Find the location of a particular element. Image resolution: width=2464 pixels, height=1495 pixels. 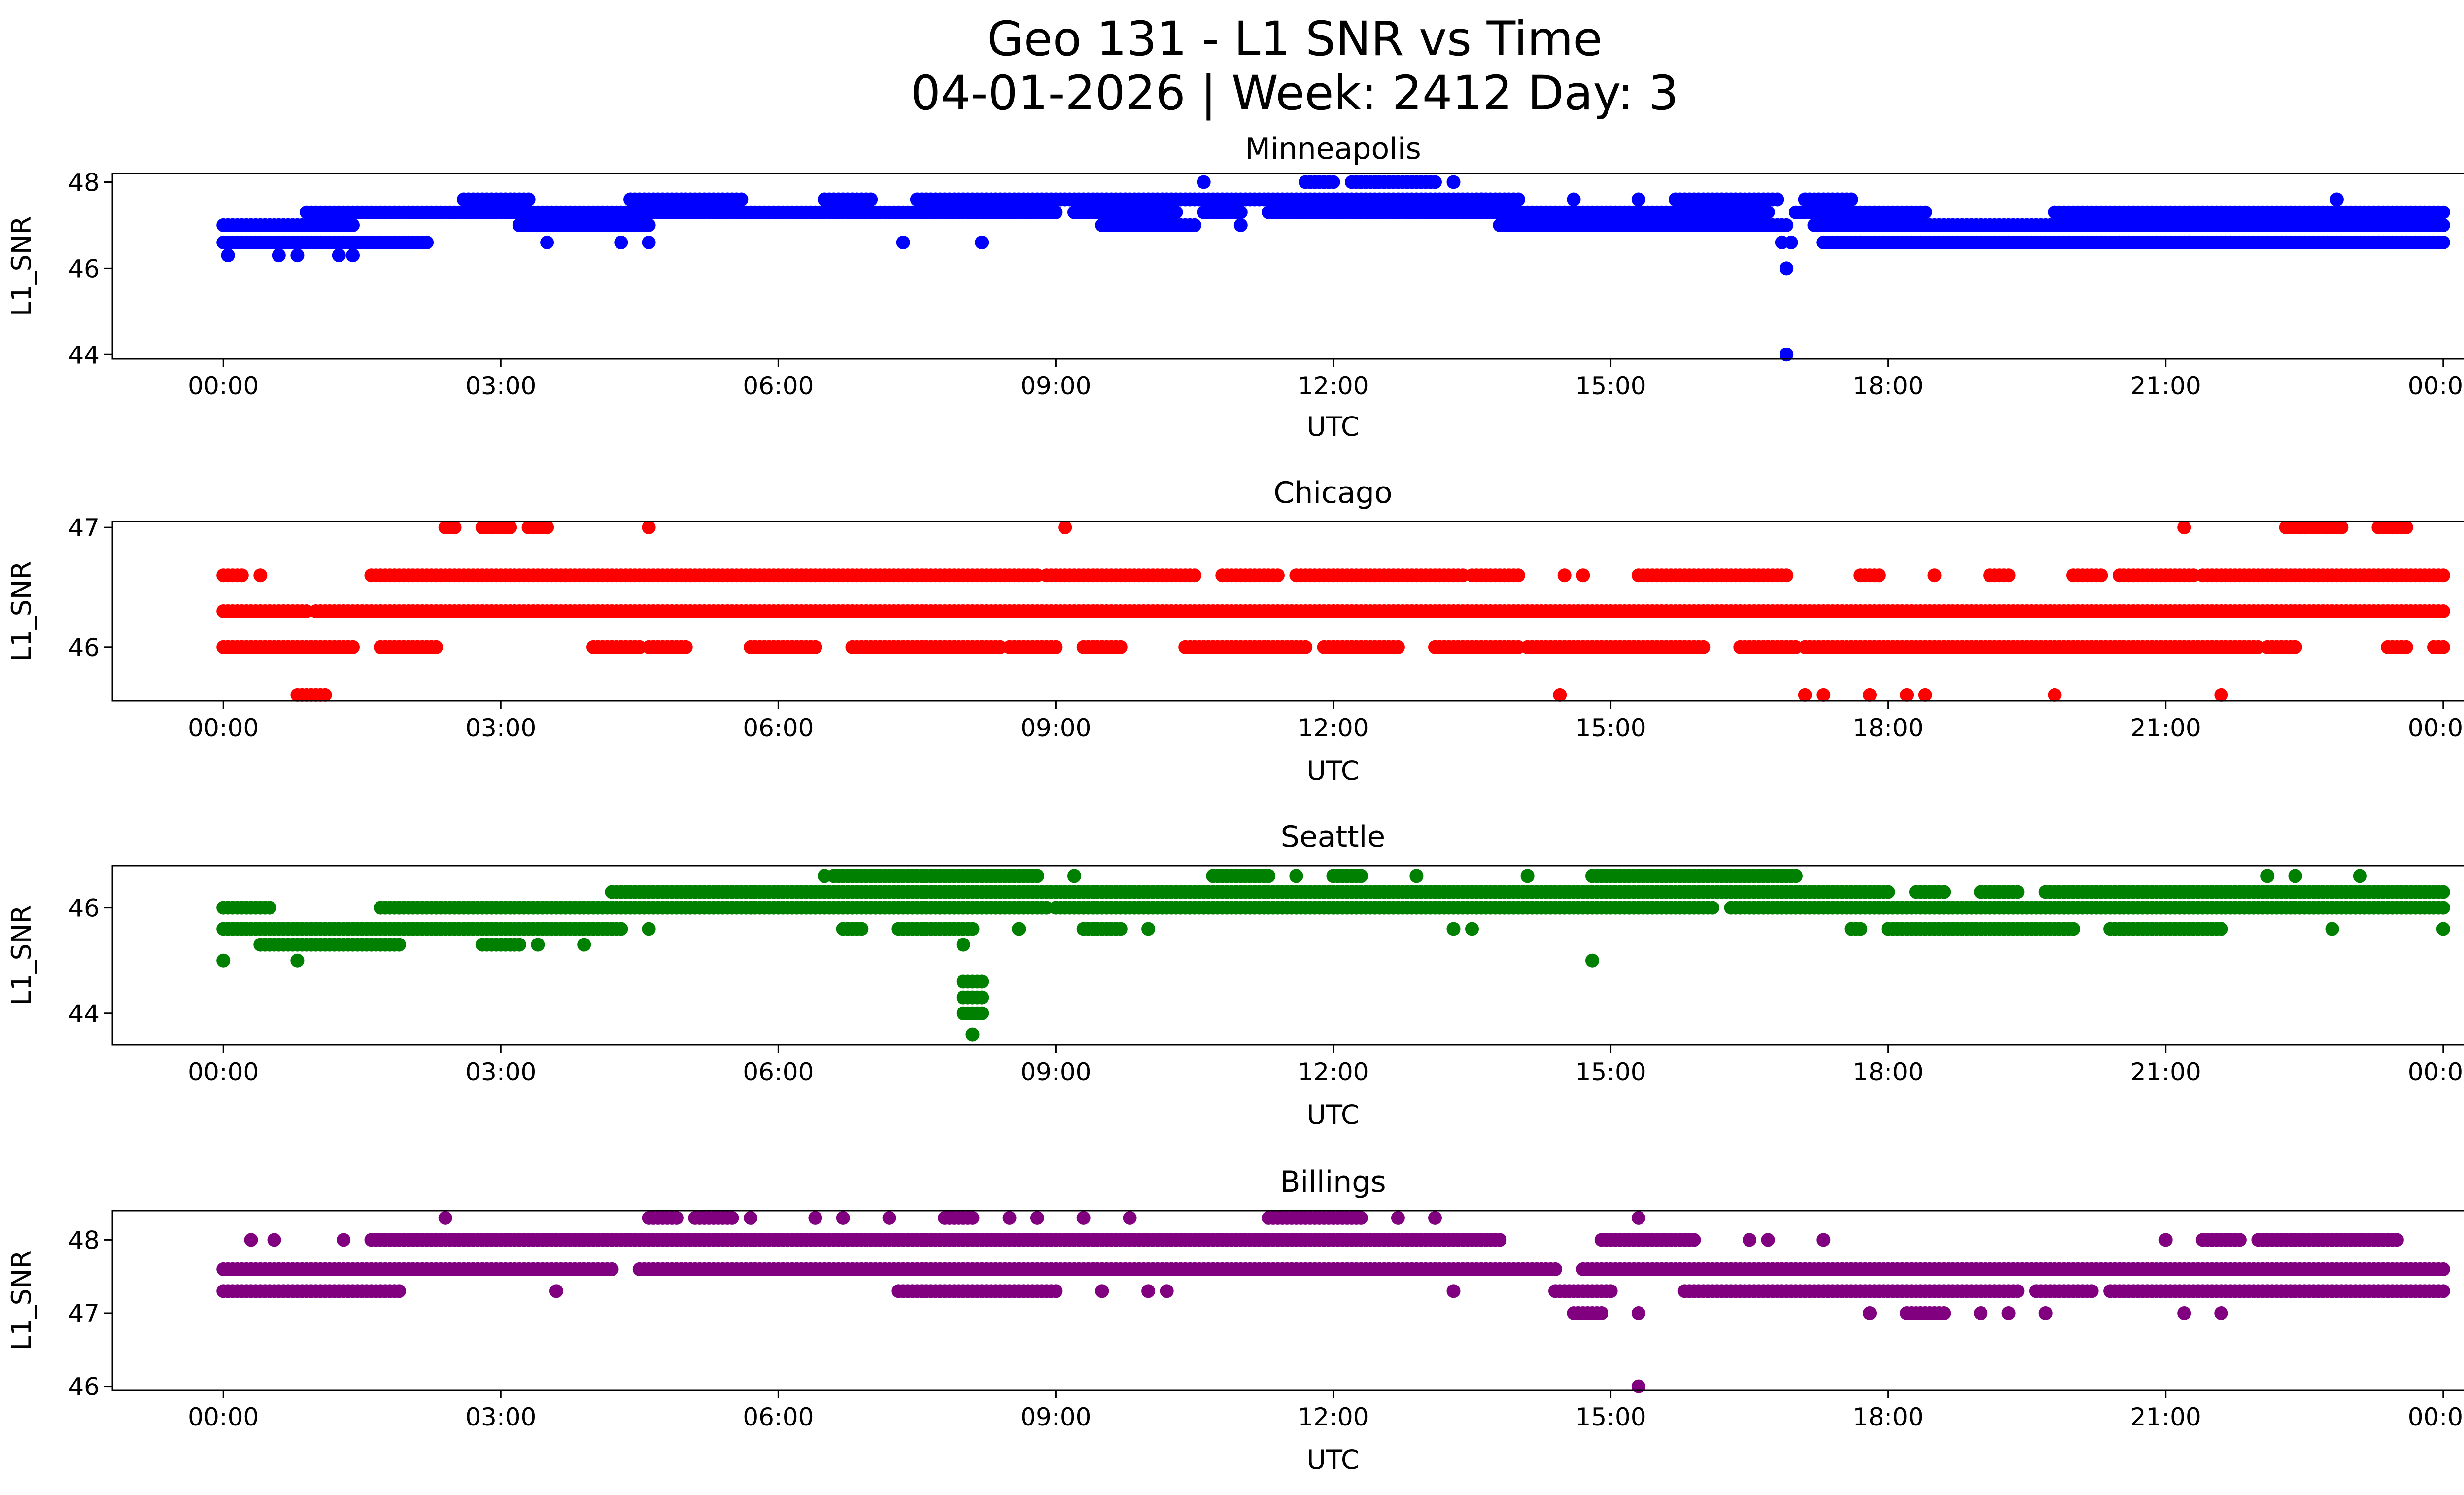

plot-frame is located at coordinates (1287, 611).